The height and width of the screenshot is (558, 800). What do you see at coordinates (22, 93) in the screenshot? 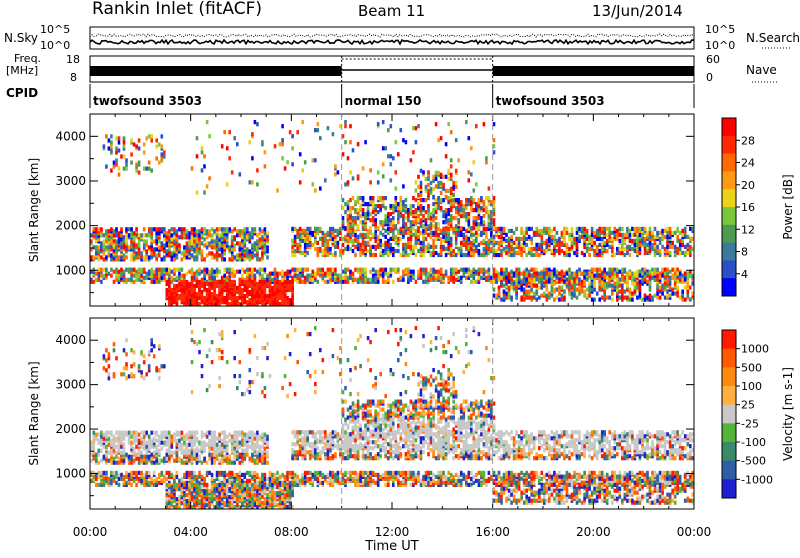
I see `cpid-label: CPID` at bounding box center [22, 93].